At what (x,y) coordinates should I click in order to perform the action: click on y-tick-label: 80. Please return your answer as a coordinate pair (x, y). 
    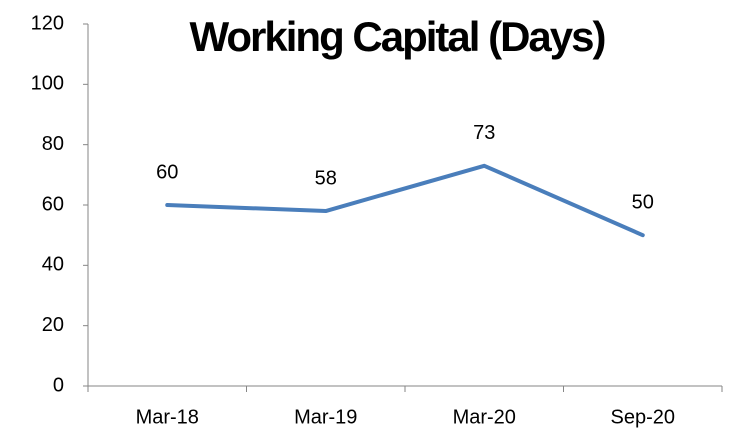
    Looking at the image, I should click on (53, 144).